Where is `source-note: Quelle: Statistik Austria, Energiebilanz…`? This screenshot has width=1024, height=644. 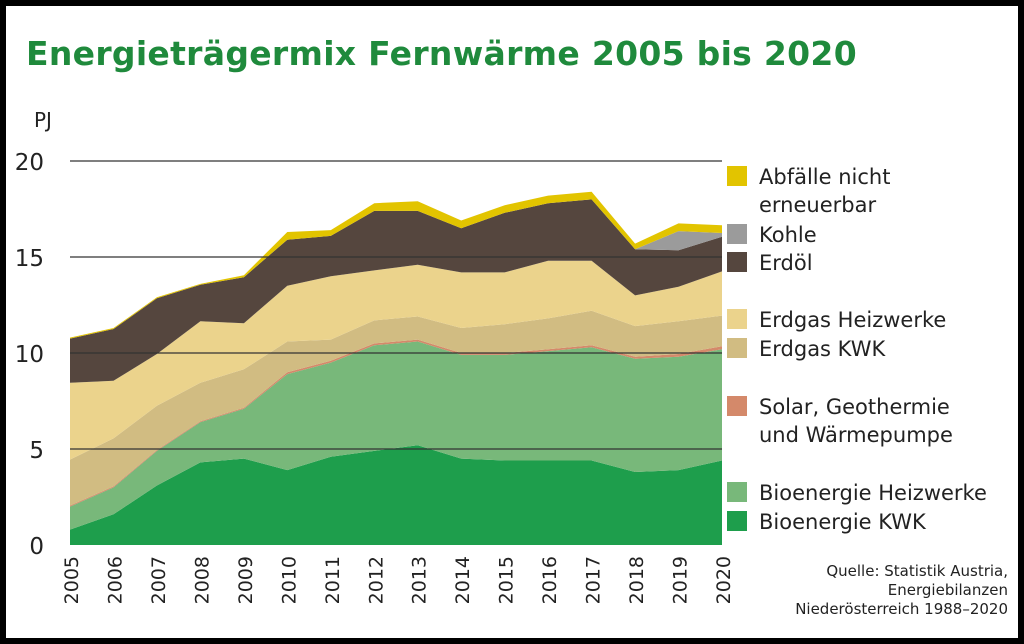 source-note: Quelle: Statistik Austria, Energiebilanz… is located at coordinates (901, 590).